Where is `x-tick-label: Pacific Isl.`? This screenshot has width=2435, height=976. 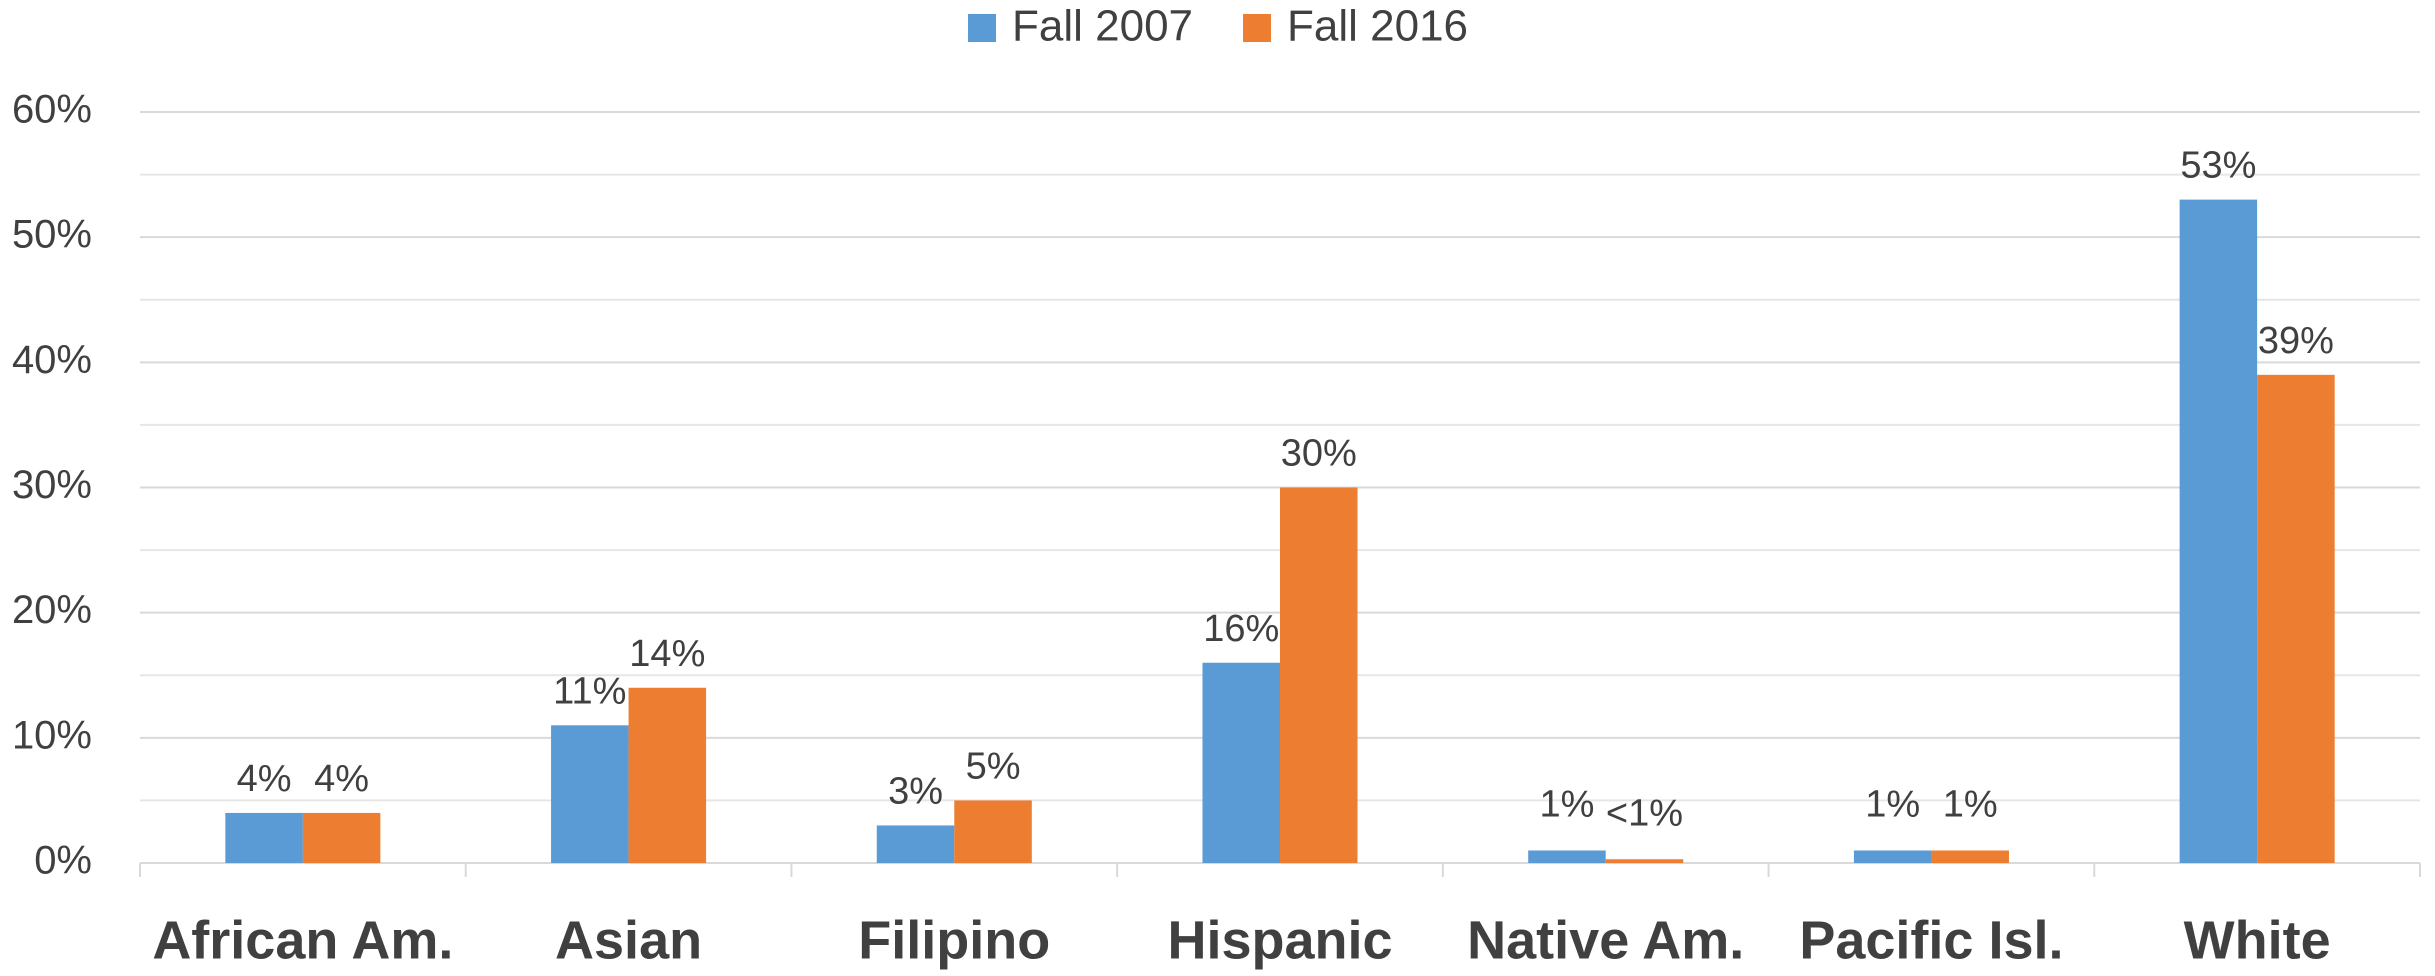
x-tick-label: Pacific Isl. is located at coordinates (1931, 940).